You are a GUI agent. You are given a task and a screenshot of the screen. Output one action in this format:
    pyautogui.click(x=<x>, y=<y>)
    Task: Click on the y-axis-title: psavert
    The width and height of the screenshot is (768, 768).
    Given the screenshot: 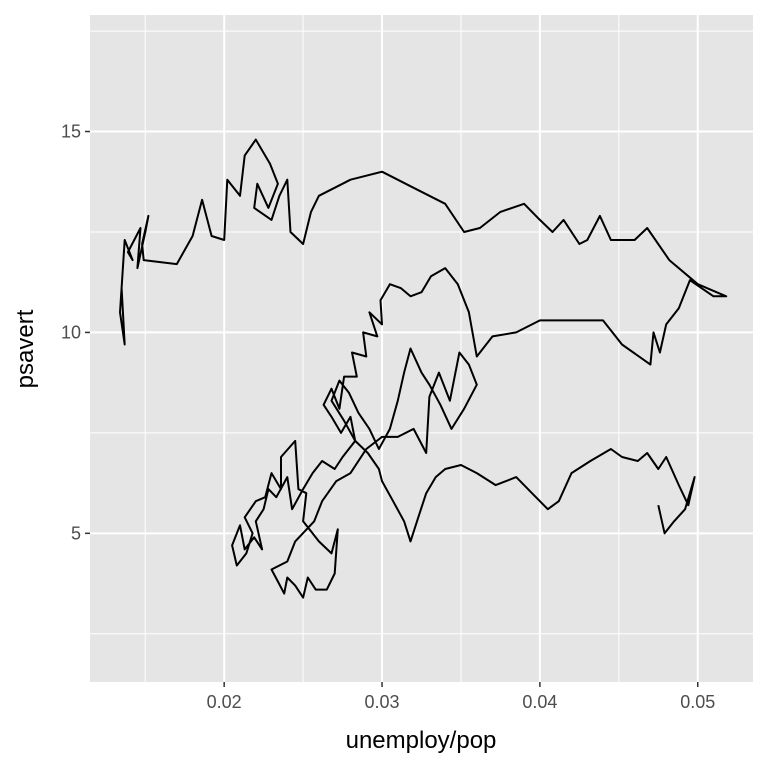 What is the action you would take?
    pyautogui.click(x=25, y=348)
    